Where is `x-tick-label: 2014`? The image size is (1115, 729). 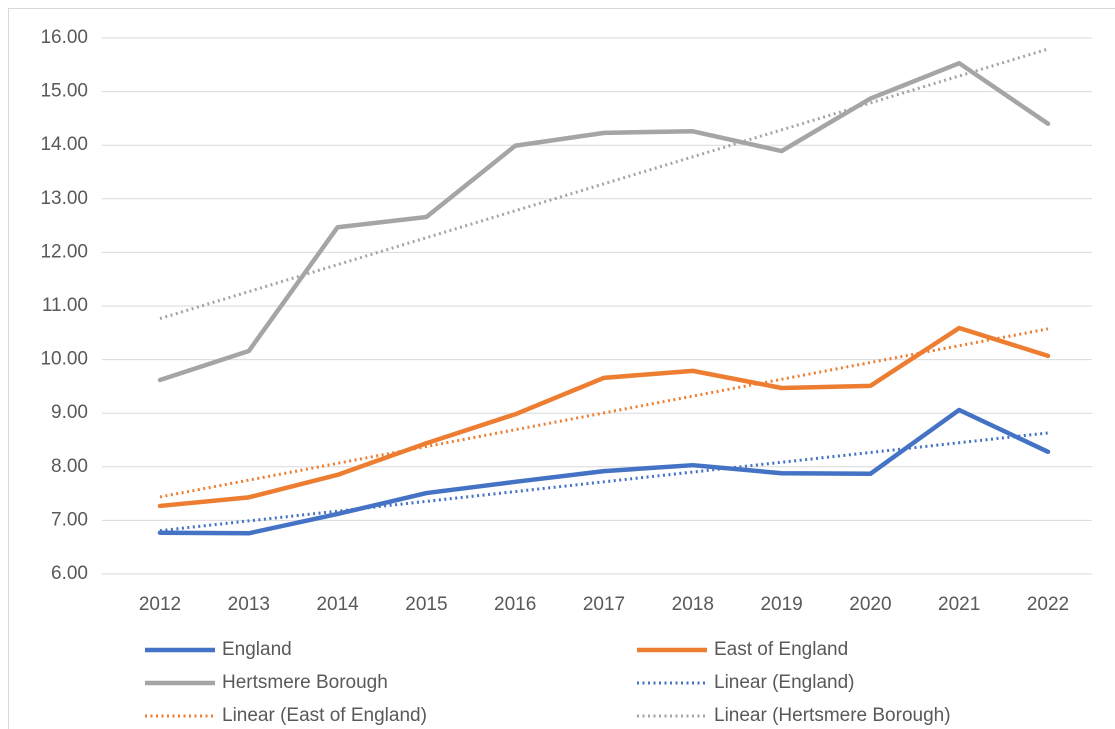 x-tick-label: 2014 is located at coordinates (337, 604).